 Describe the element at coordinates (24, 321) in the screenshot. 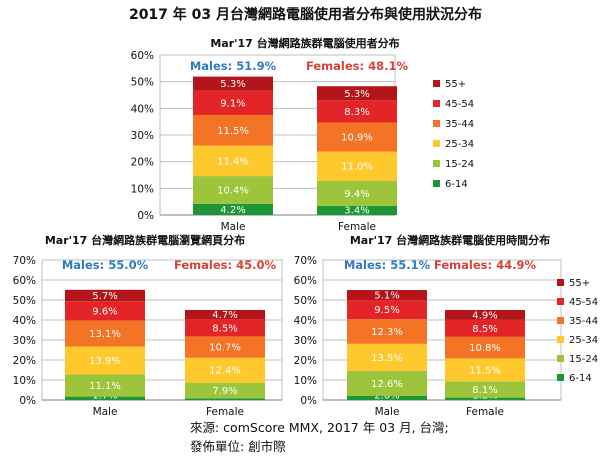

I see `y-tick-label: 40%` at that location.